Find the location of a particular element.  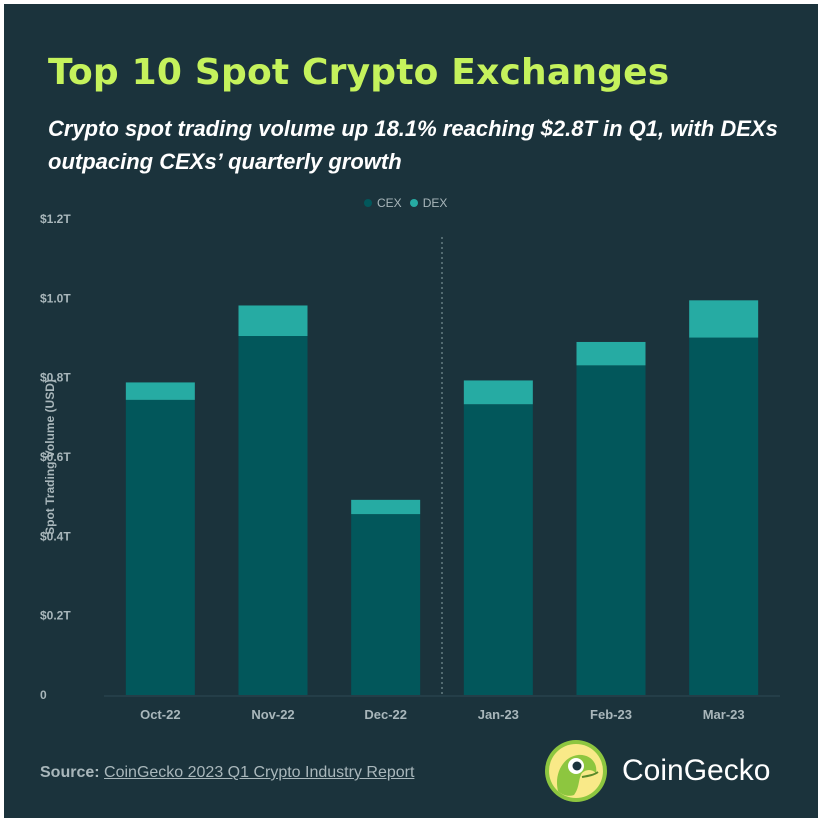

chart-legend: CEX DEX is located at coordinates (405, 203).